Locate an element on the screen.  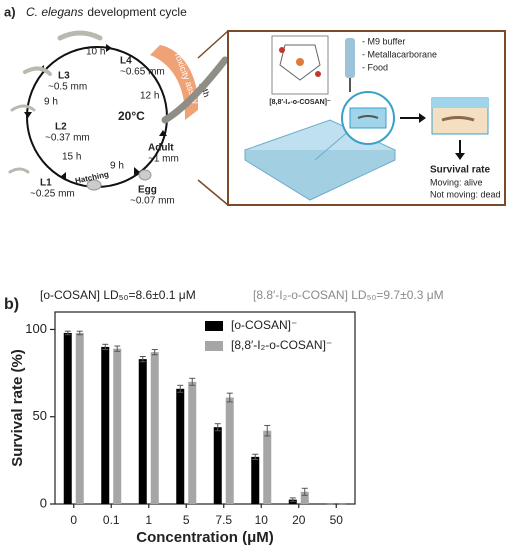
well-plate-side is located at coordinates (320, 175).